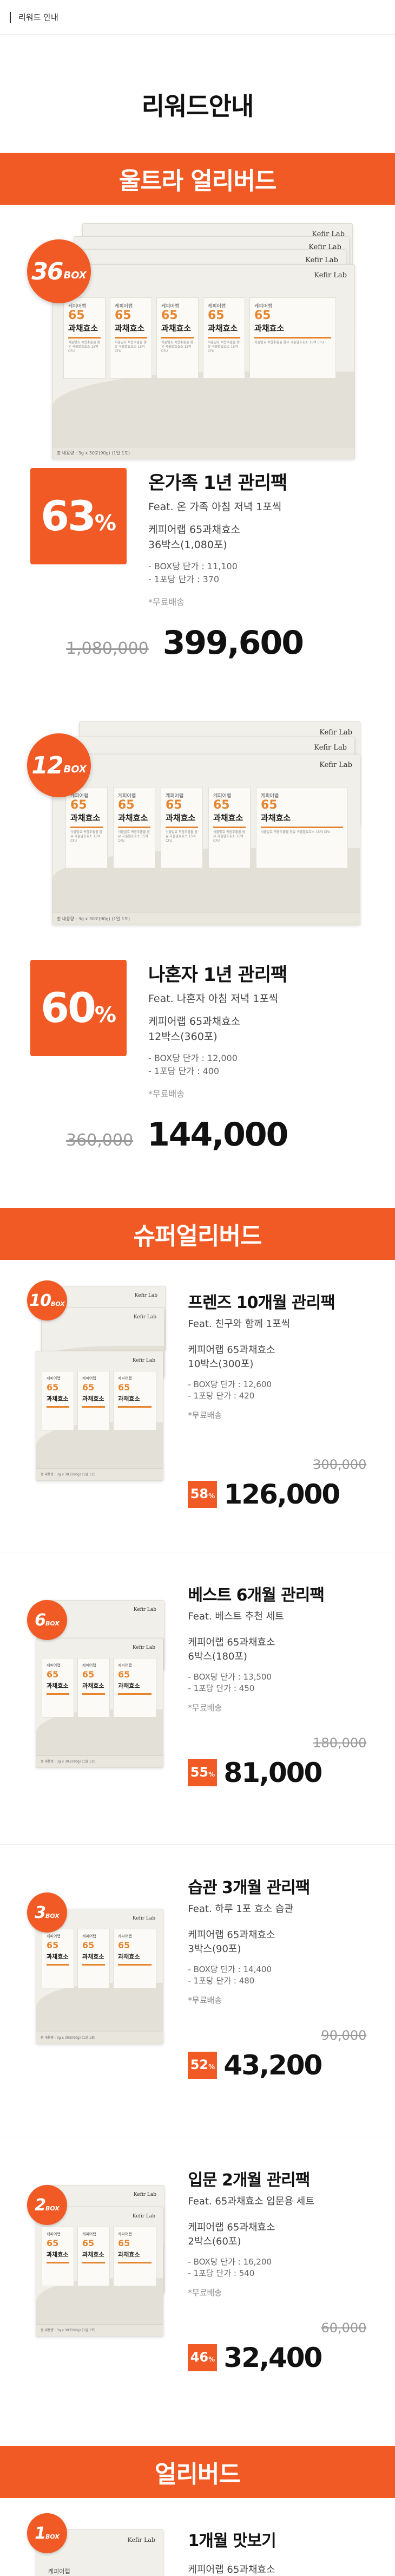 The image size is (395, 2576). What do you see at coordinates (273, 2357) in the screenshot?
I see `sale-price: 32,400` at bounding box center [273, 2357].